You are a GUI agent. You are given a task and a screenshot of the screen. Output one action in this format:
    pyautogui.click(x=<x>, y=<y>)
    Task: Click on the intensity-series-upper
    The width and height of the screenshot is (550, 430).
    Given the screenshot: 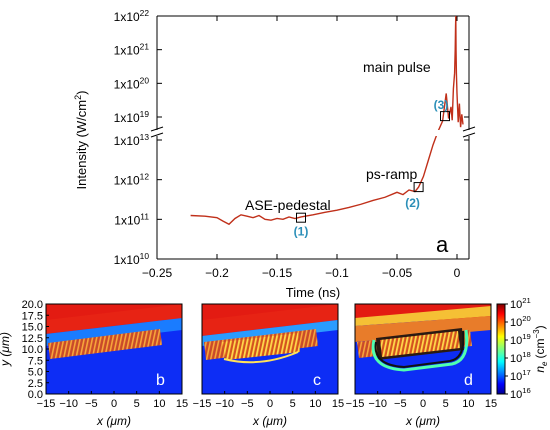 What is the action you would take?
    pyautogui.click(x=450, y=73)
    